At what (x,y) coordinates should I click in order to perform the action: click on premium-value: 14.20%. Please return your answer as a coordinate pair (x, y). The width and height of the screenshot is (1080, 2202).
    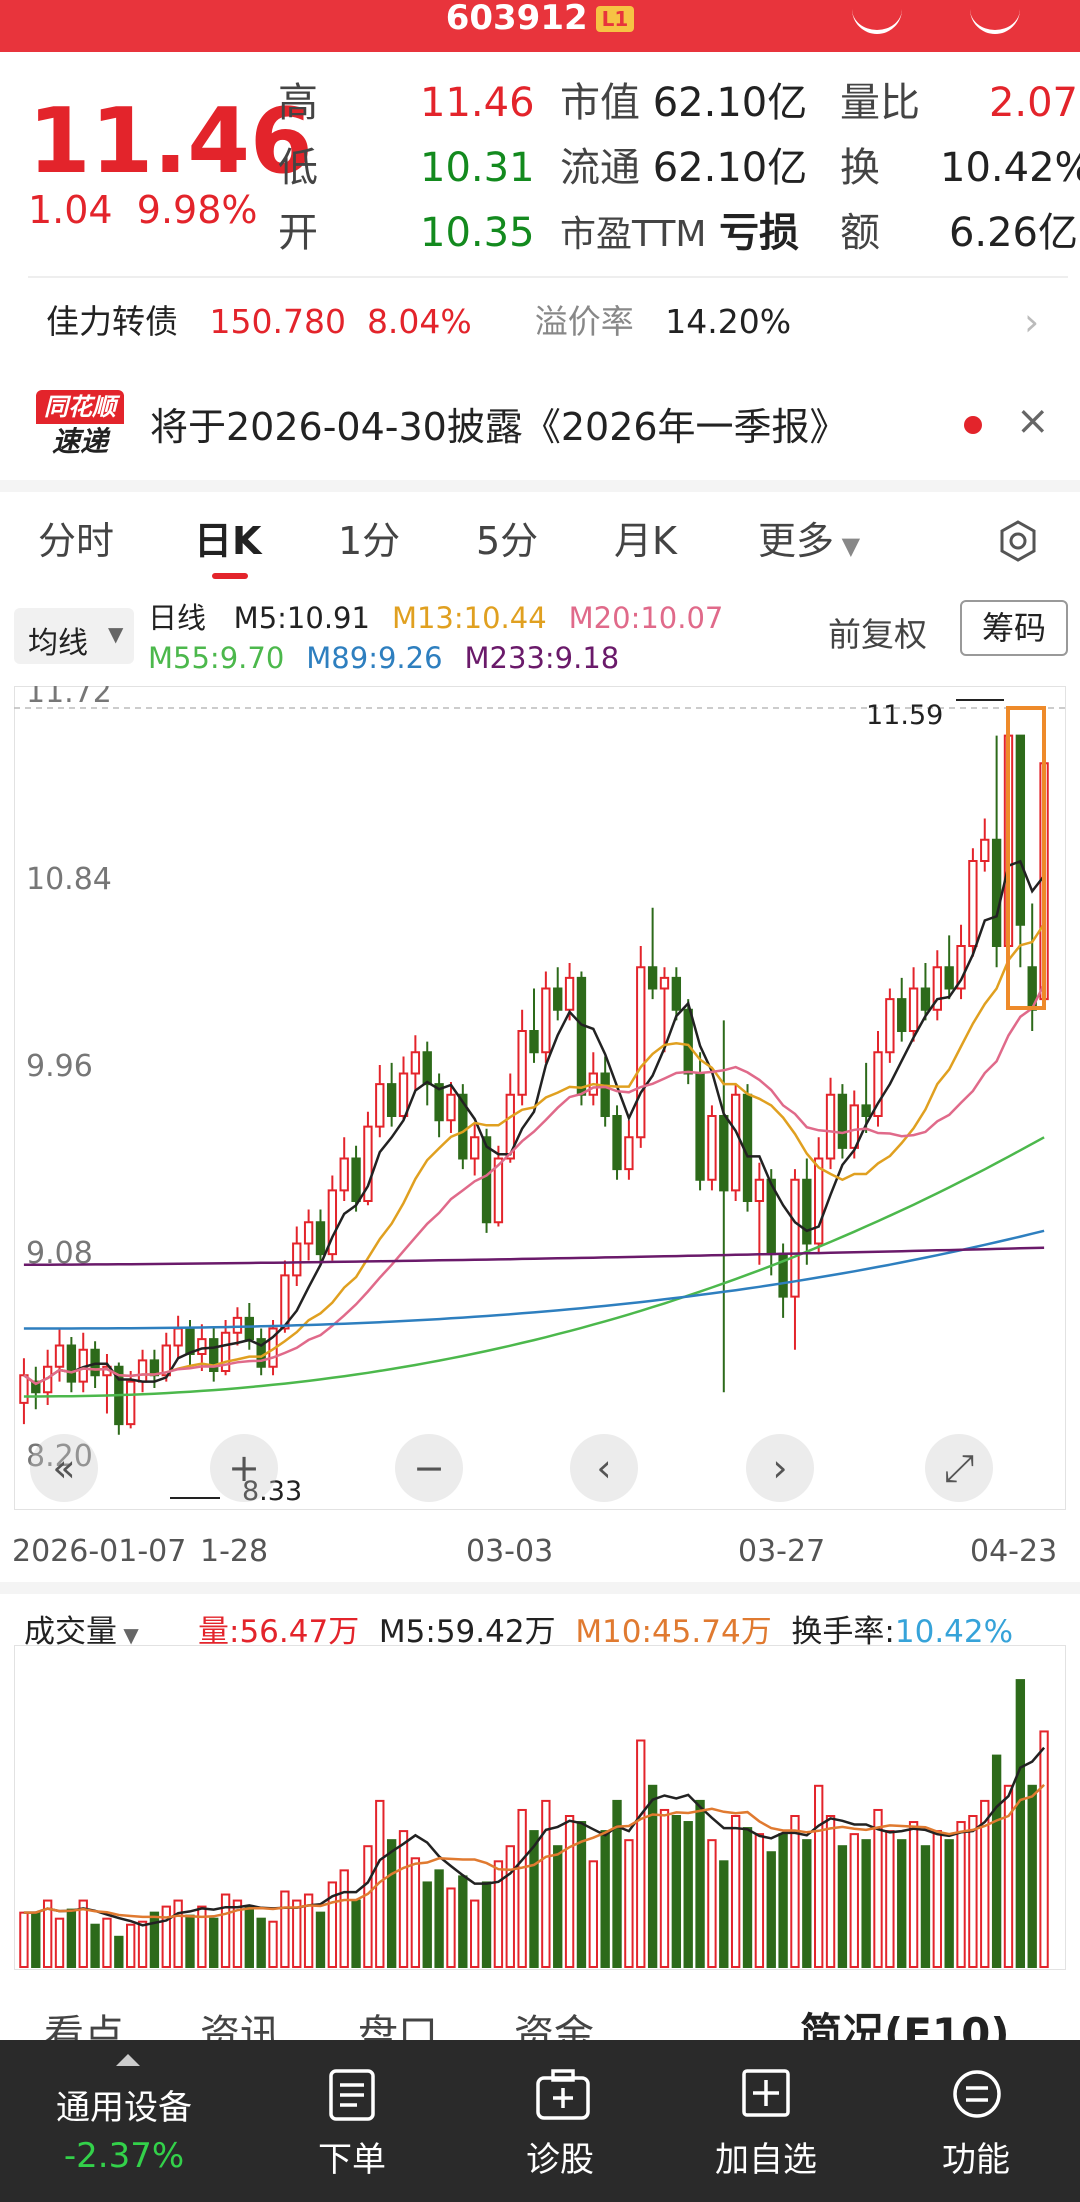
    Looking at the image, I should click on (728, 321).